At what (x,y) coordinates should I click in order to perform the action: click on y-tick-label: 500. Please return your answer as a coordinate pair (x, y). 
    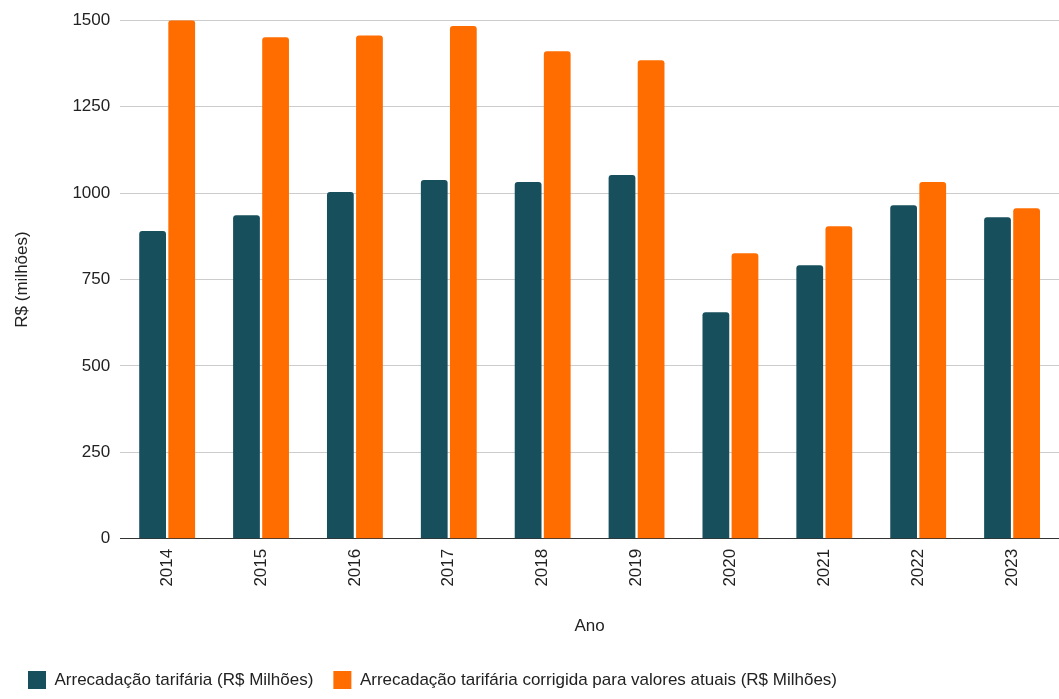
    Looking at the image, I should click on (96, 365).